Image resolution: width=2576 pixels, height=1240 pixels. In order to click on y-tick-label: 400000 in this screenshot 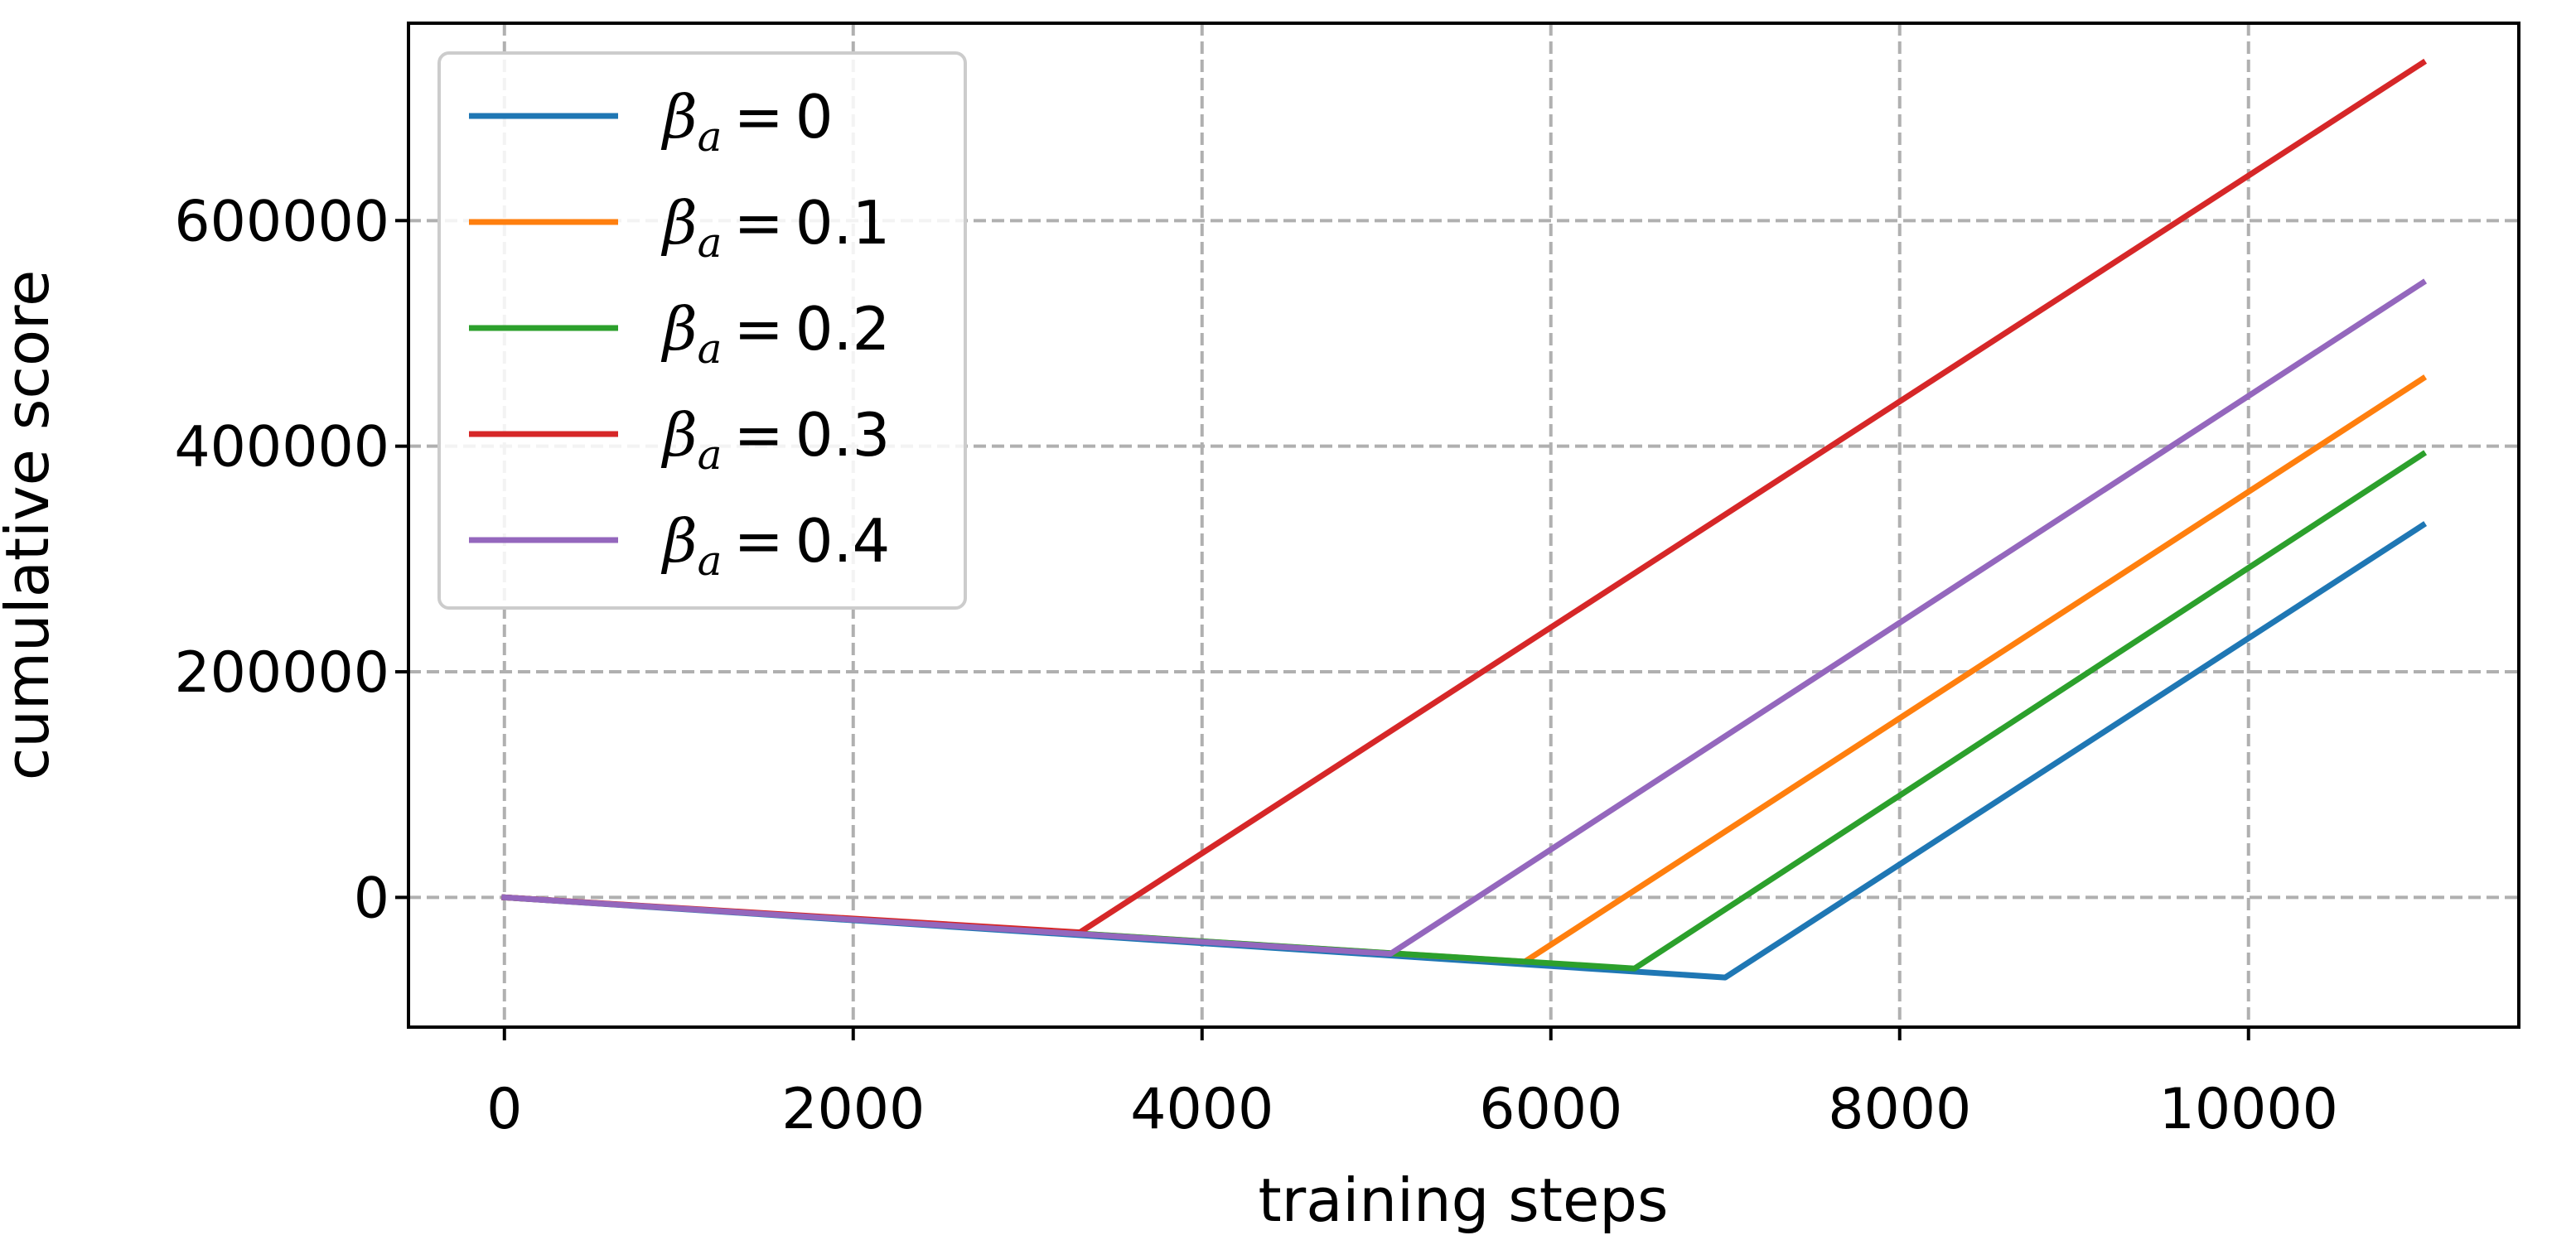, I will do `click(281, 448)`.